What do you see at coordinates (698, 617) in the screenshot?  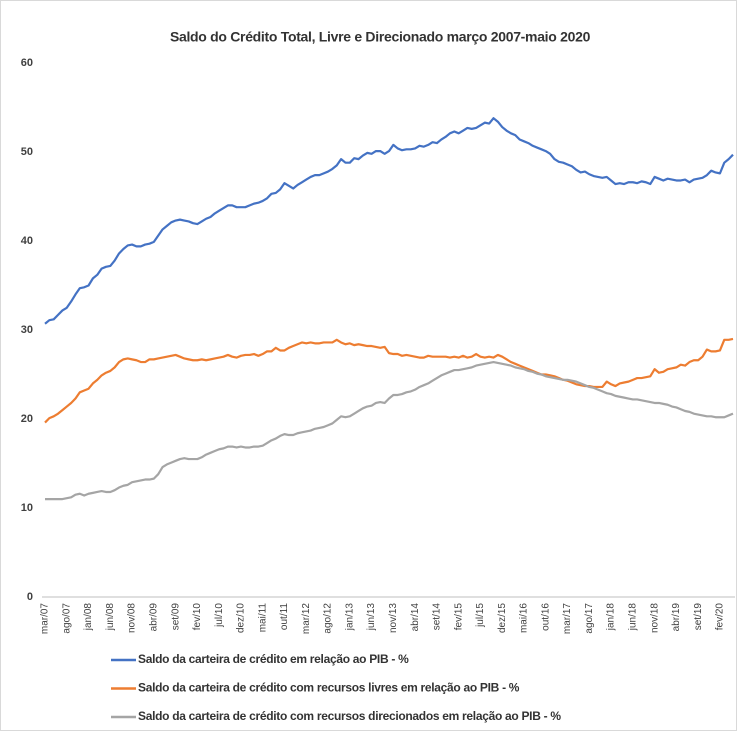 I see `x-tick-label: set/19` at bounding box center [698, 617].